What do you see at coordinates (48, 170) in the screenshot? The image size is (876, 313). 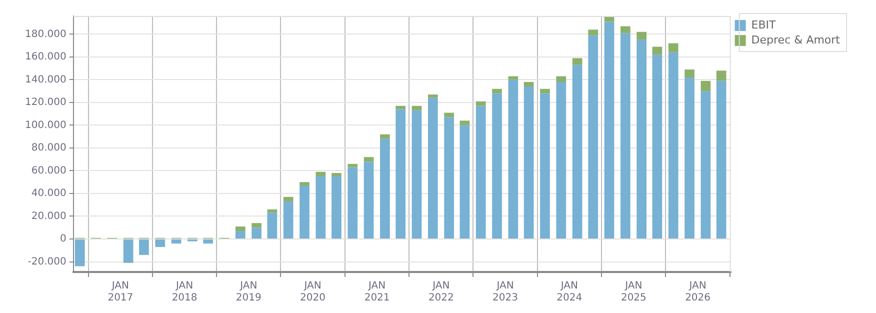 I see `y-tick-label: 60.000` at bounding box center [48, 170].